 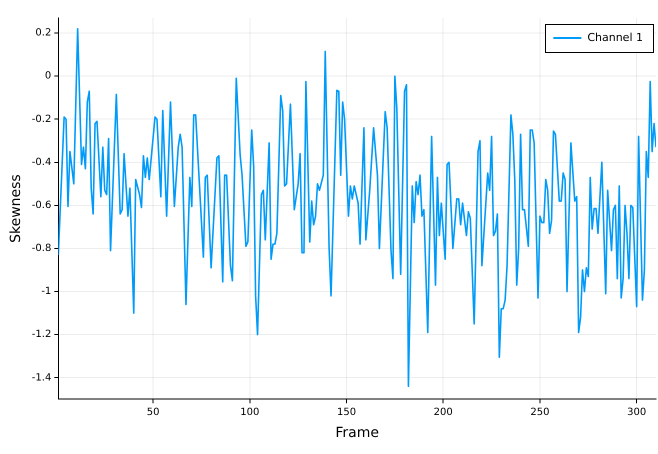 What do you see at coordinates (250, 412) in the screenshot?
I see `x-tick-label: 100` at bounding box center [250, 412].